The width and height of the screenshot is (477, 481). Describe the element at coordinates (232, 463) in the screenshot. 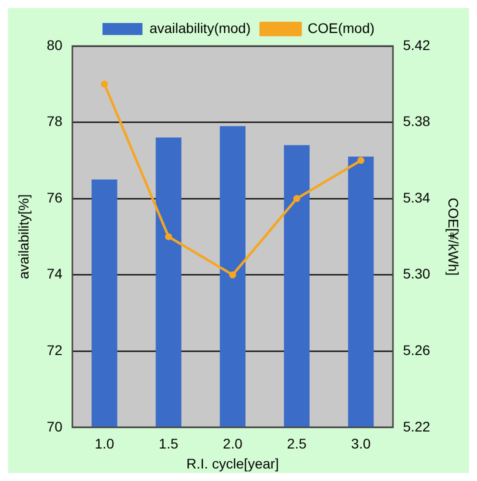

I see `x-axis-title: R.I. cycle[year]` at that location.